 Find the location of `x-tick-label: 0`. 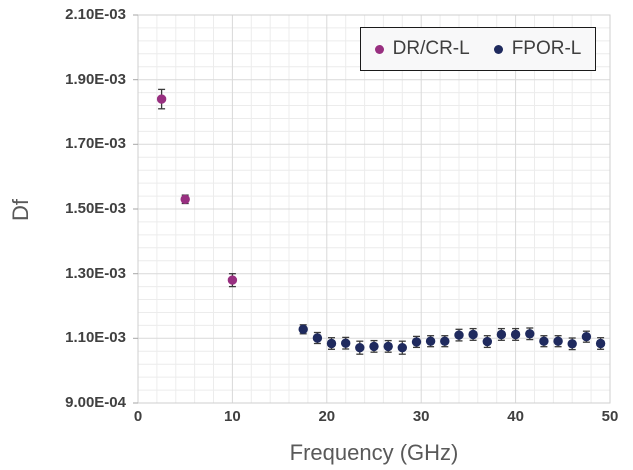

x-tick-label: 0 is located at coordinates (138, 416).